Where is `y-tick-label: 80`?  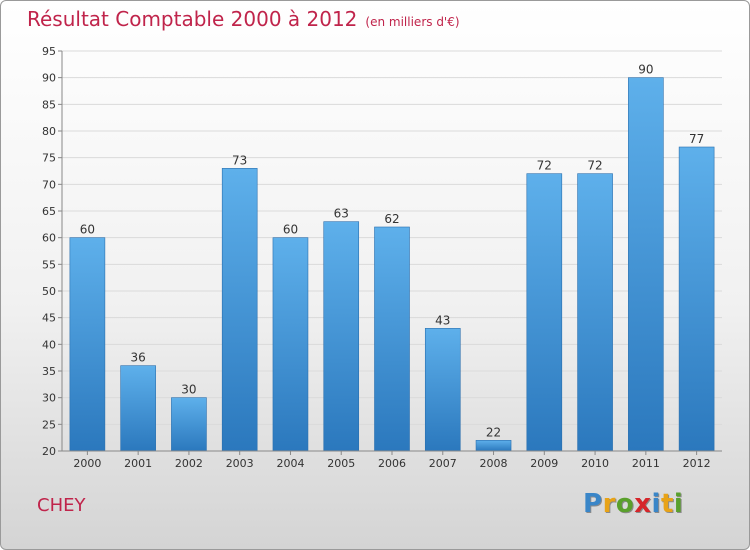
y-tick-label: 80 is located at coordinates (49, 131).